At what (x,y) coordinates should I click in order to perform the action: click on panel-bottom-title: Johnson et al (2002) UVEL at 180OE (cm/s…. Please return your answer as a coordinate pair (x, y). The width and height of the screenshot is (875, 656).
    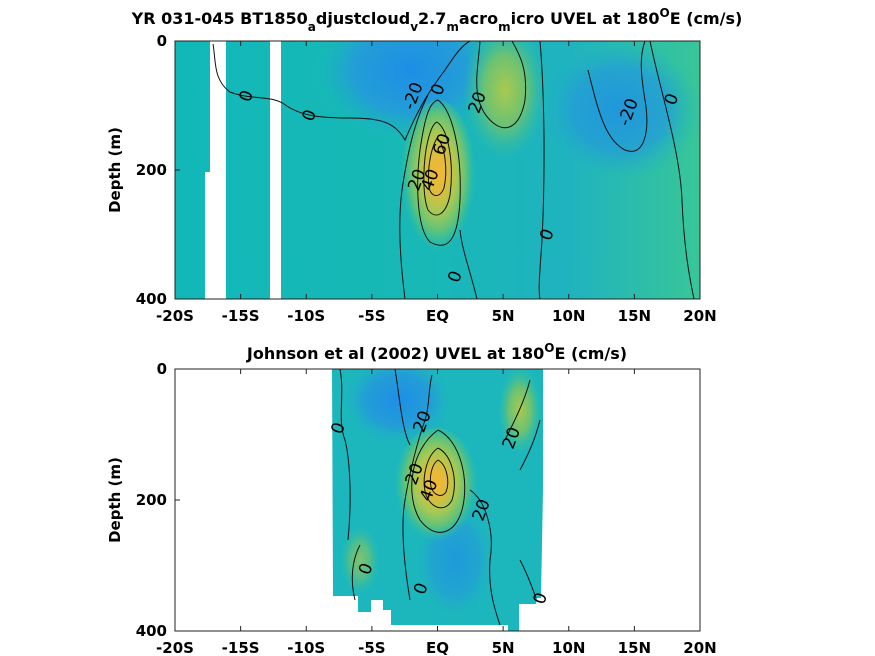
    Looking at the image, I should click on (436, 352).